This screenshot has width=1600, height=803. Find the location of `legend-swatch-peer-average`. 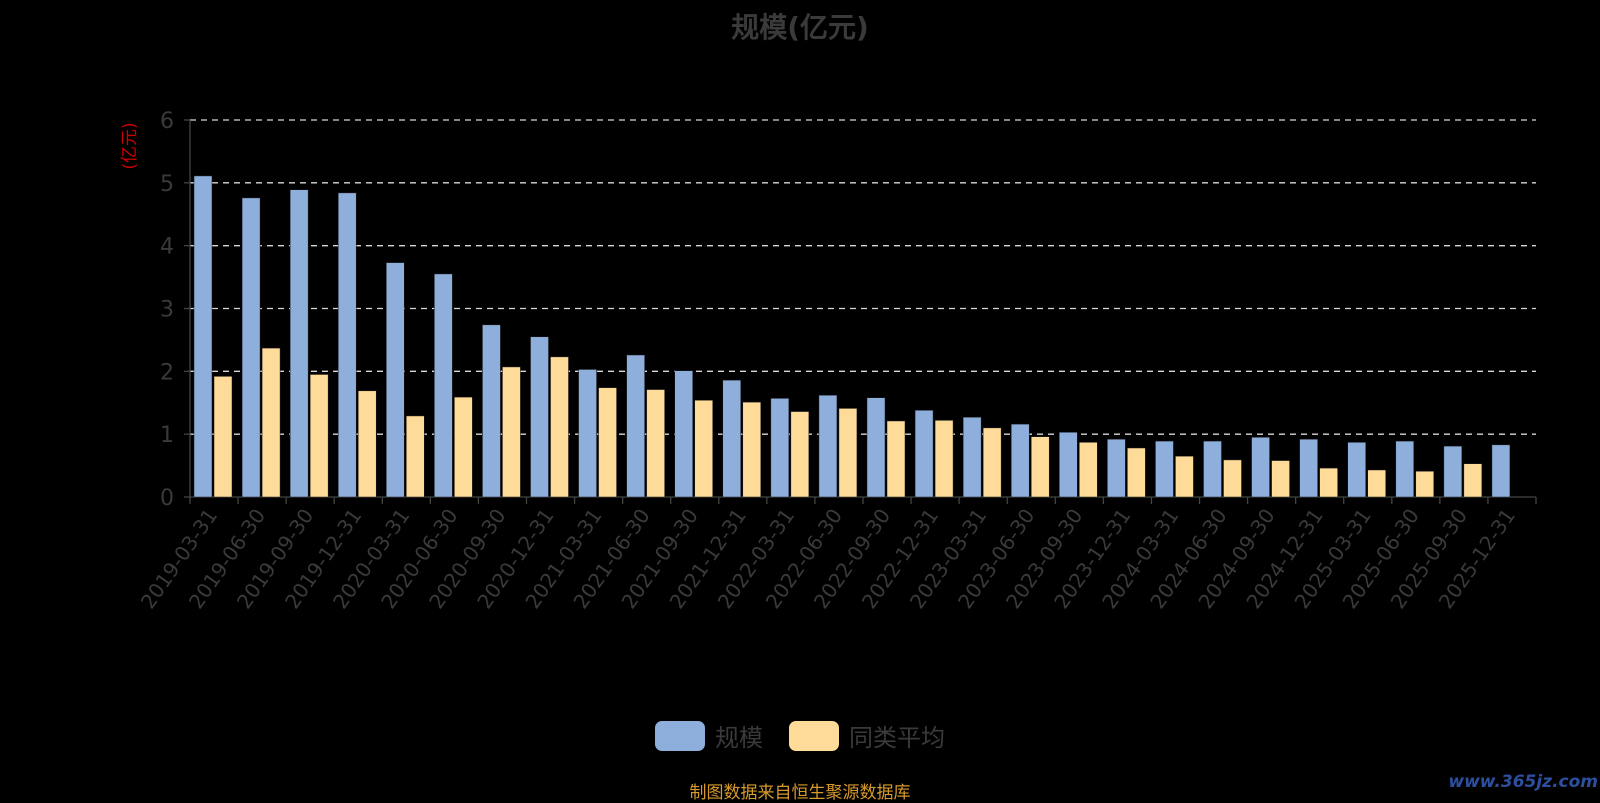

legend-swatch-peer-average is located at coordinates (814, 735).